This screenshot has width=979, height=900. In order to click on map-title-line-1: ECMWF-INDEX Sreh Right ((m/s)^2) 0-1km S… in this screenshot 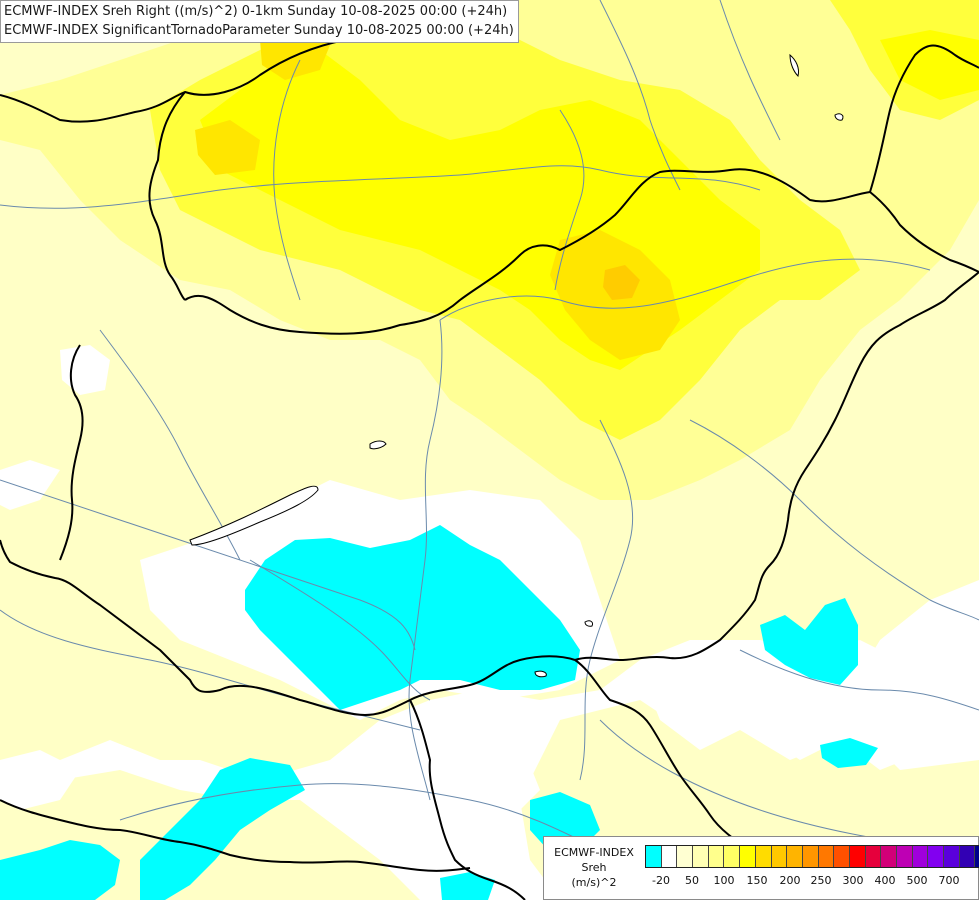, I will do `click(256, 11)`.